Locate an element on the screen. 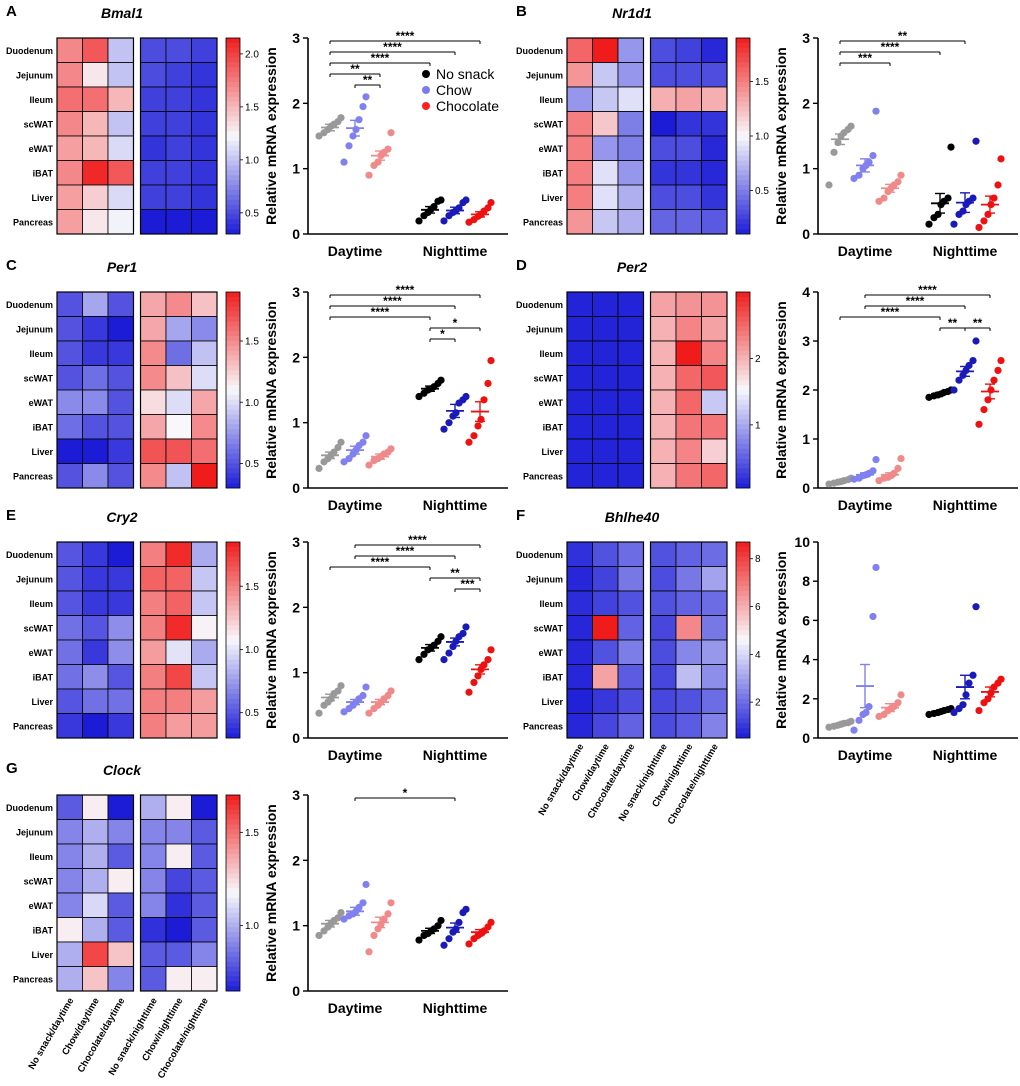  y-tick-label: 1 is located at coordinates (806, 439).